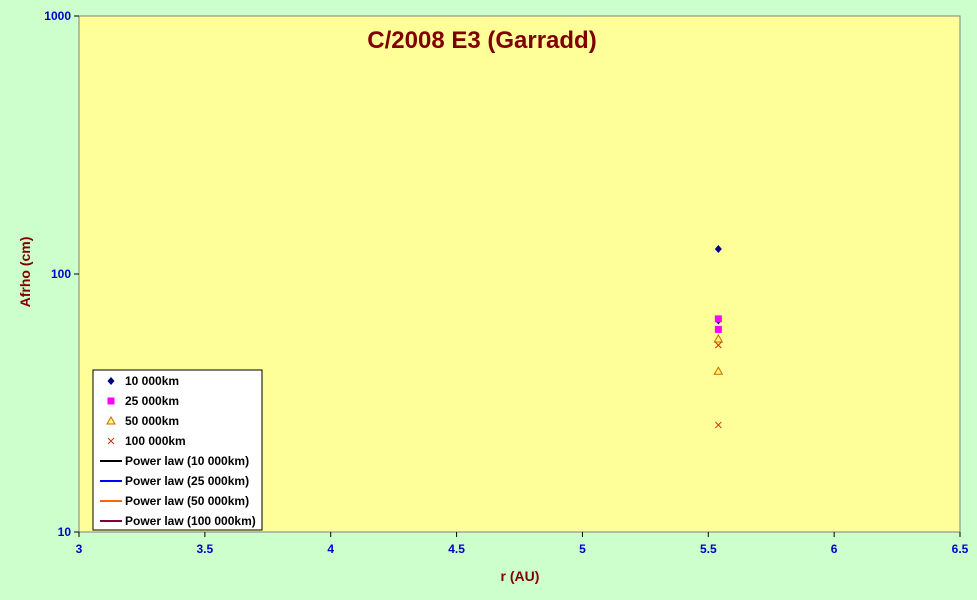 Image resolution: width=977 pixels, height=600 pixels. I want to click on data-points, so click(718, 336).